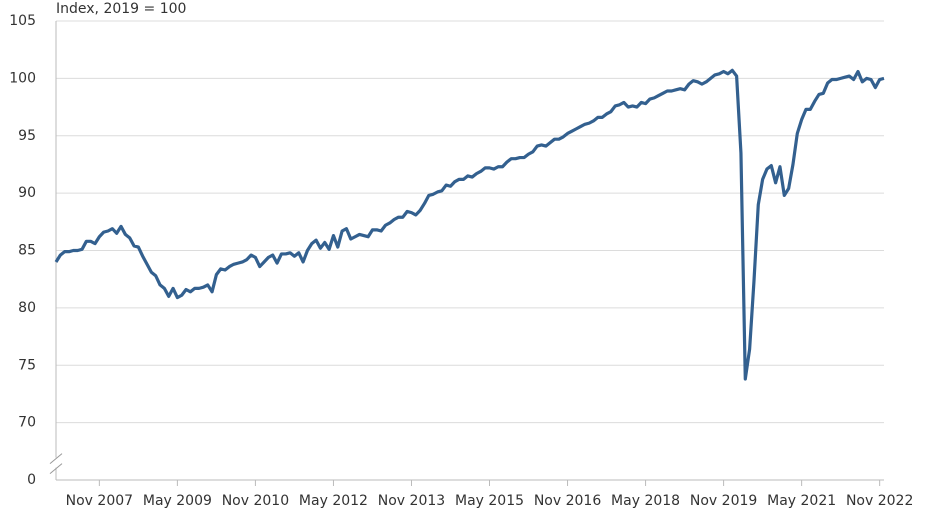  Describe the element at coordinates (801, 501) in the screenshot. I see `x-tick-label: May 2021` at that location.